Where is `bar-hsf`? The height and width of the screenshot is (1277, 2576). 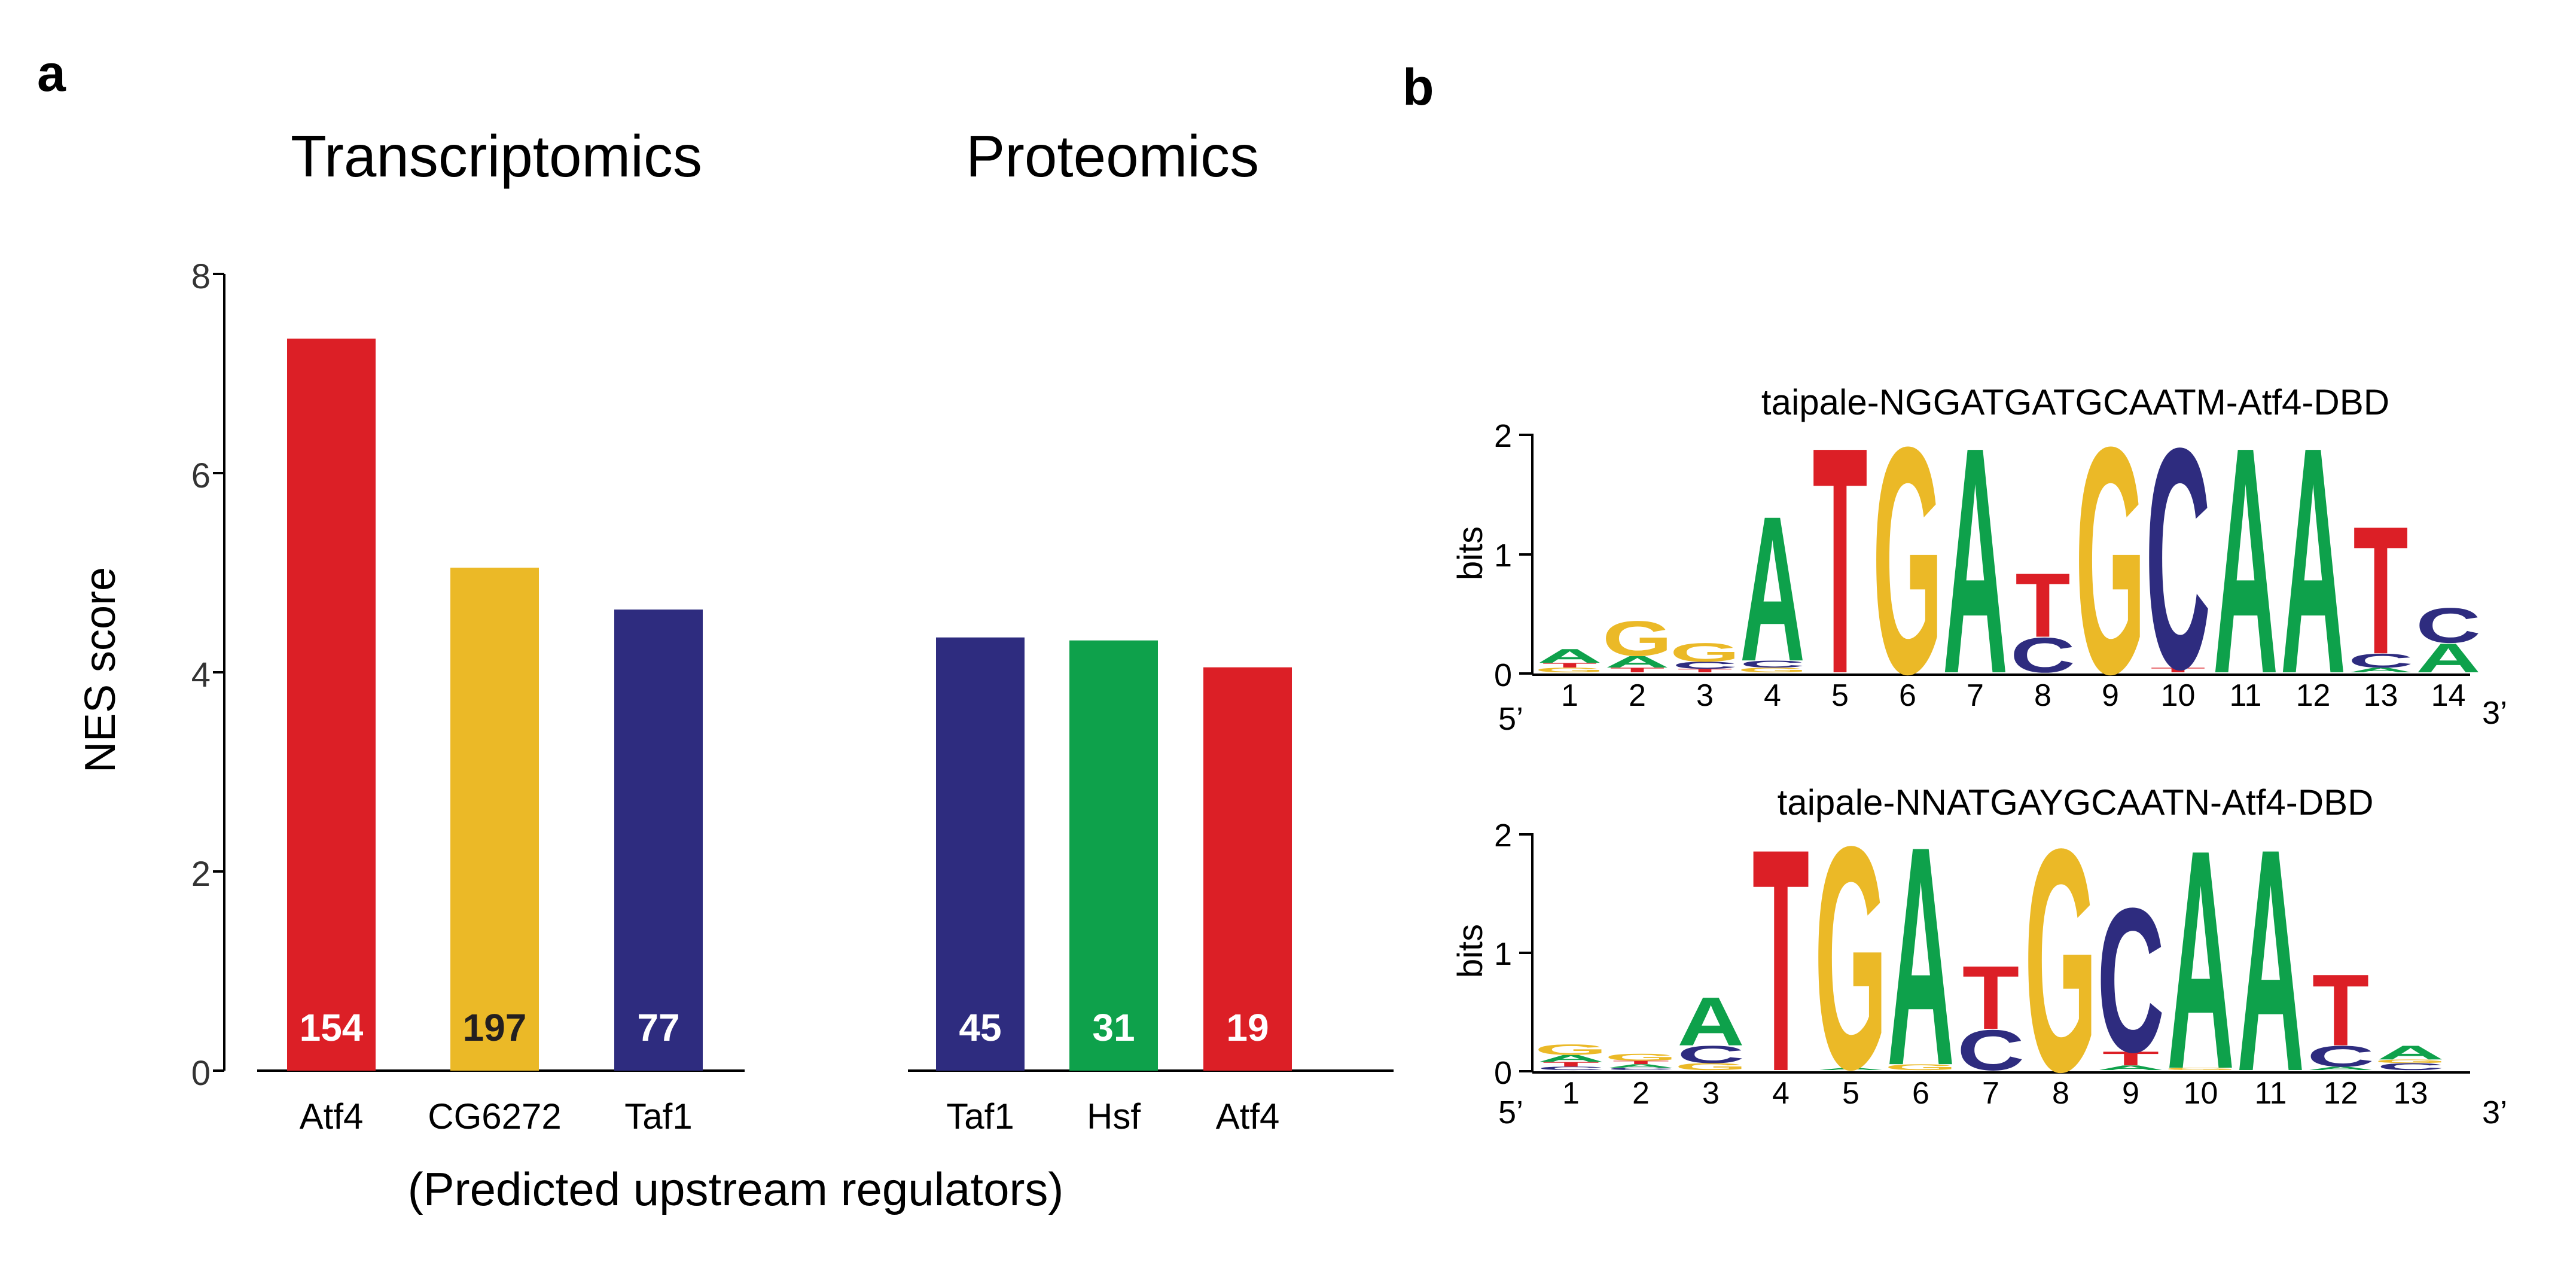
bar-hsf is located at coordinates (1113, 855).